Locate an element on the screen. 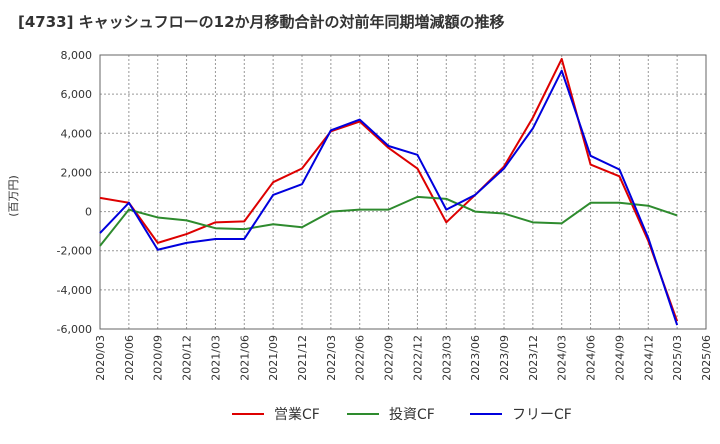 The height and width of the screenshot is (444, 720). x-tick-label: 2020/09 is located at coordinates (158, 358).